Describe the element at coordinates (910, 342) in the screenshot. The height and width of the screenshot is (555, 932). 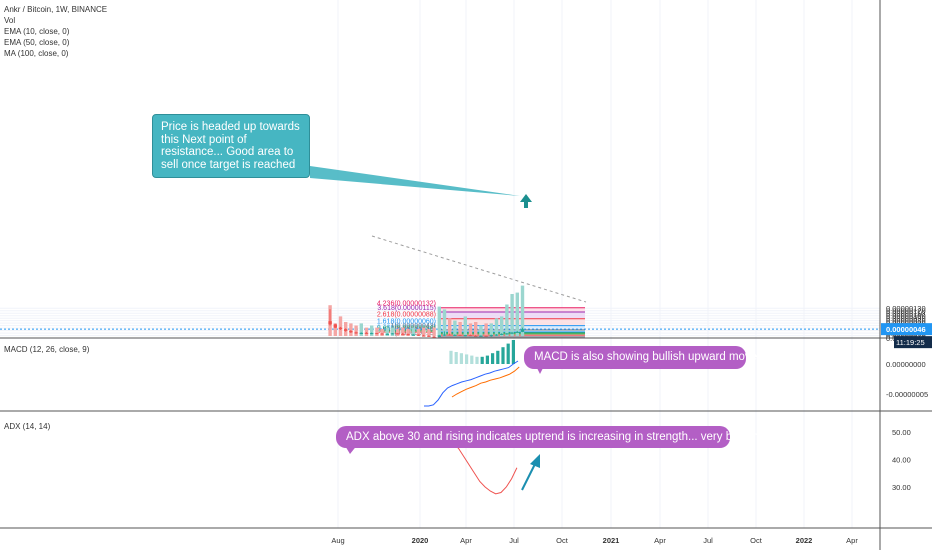
I see `countdown-label: 11:19:25` at that location.